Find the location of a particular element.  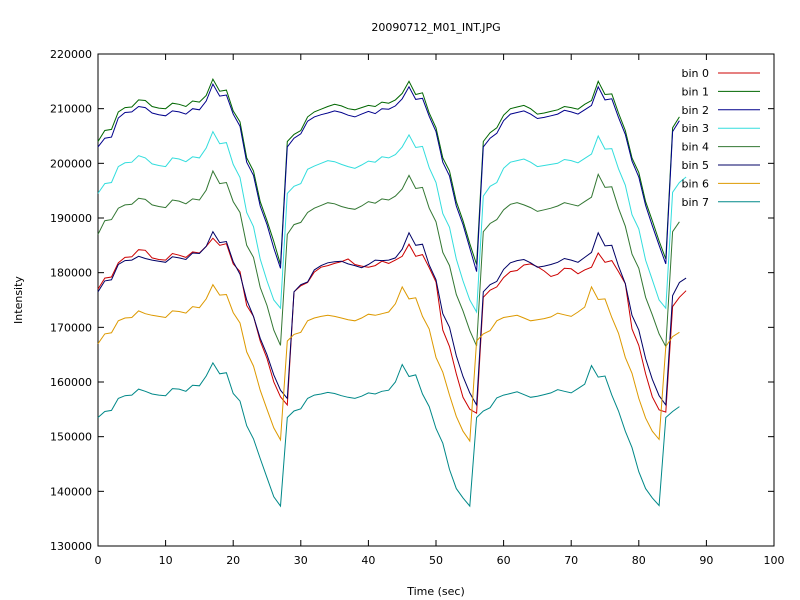

legend-label-bin-3: bin 3 is located at coordinates (695, 128).